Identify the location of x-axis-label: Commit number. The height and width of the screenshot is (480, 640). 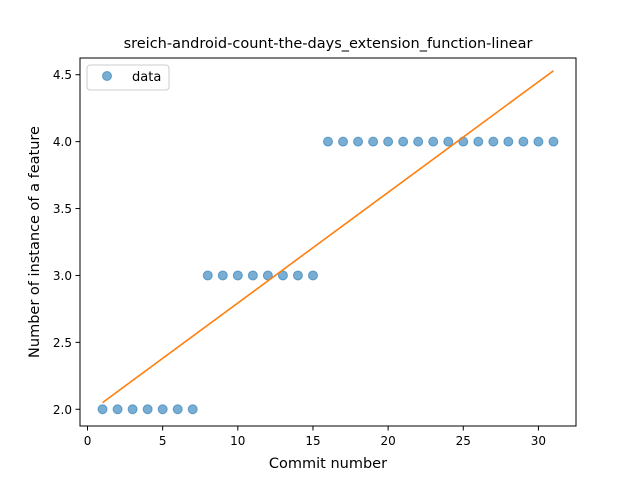
(328, 464).